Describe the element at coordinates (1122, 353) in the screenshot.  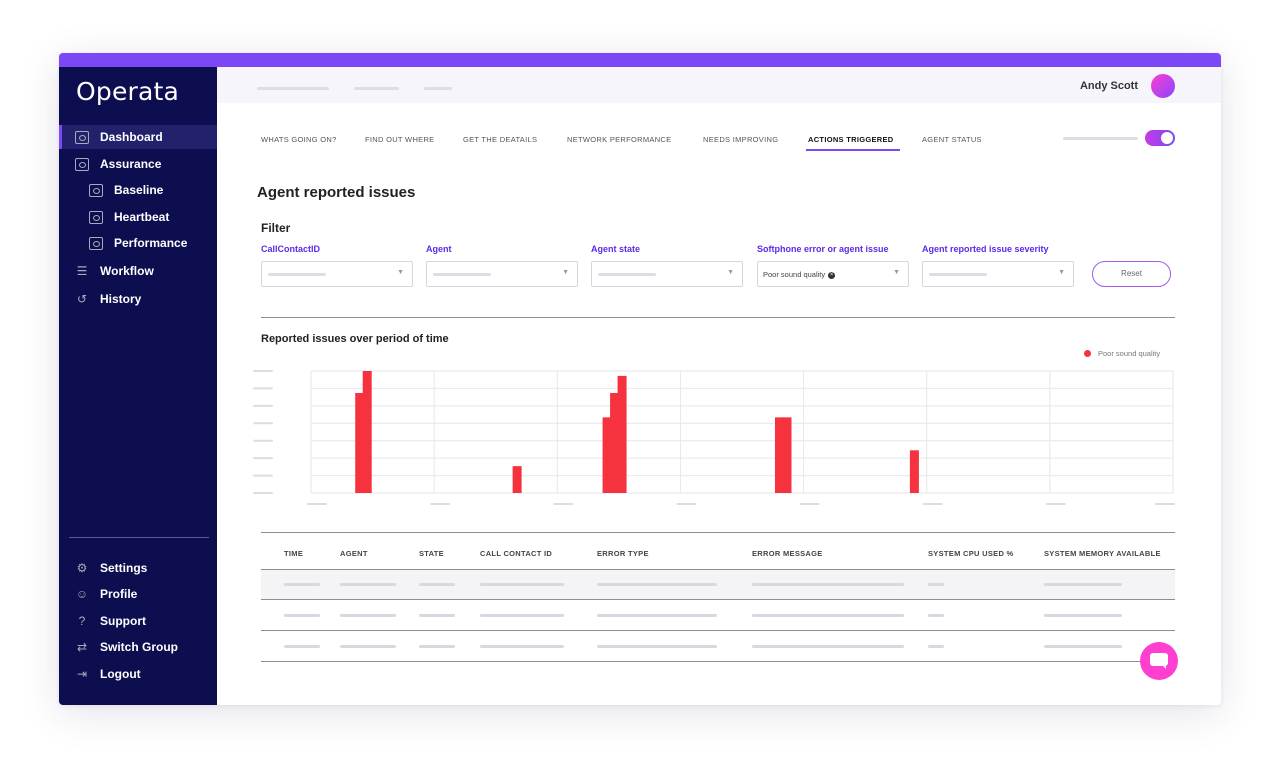
I see `chart-legend: Poor sound quality` at that location.